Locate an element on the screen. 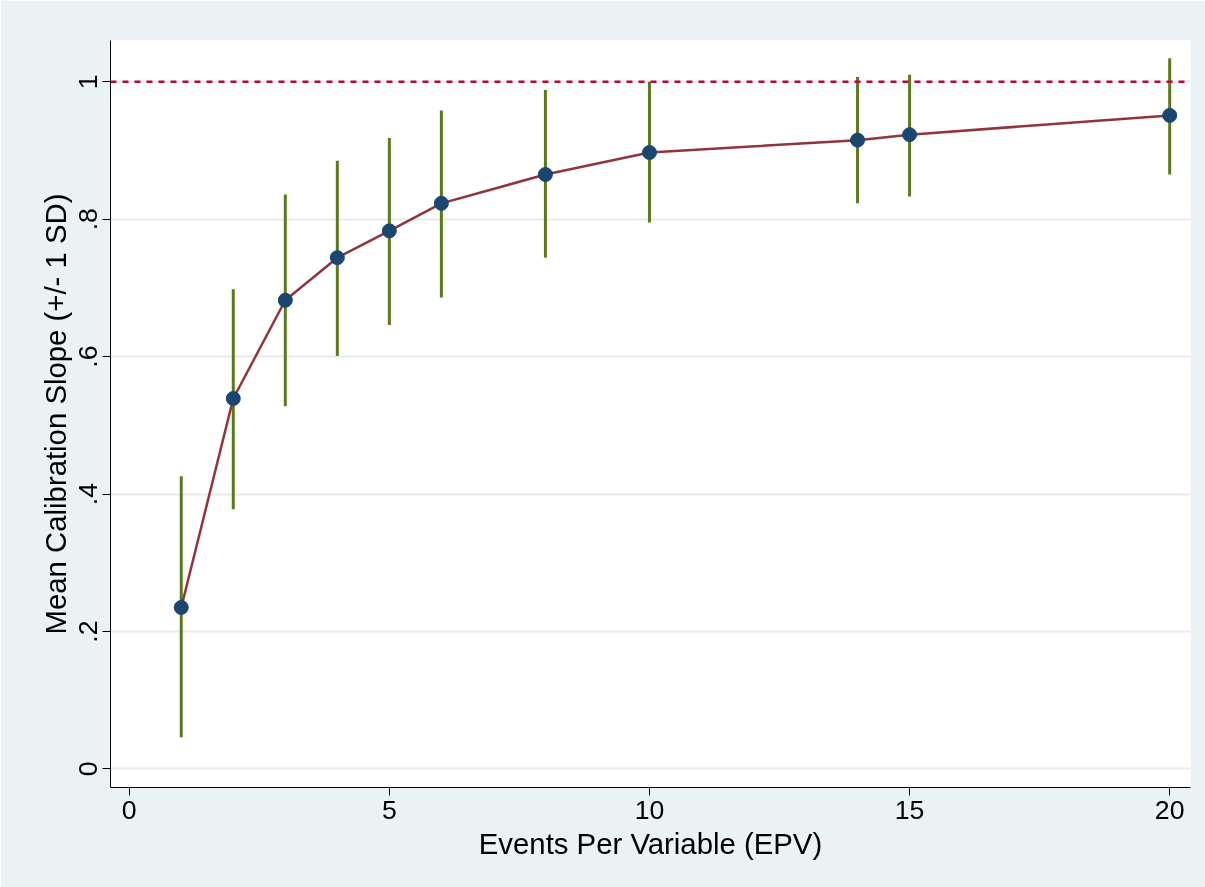  x-tick-label: 5 is located at coordinates (389, 809).